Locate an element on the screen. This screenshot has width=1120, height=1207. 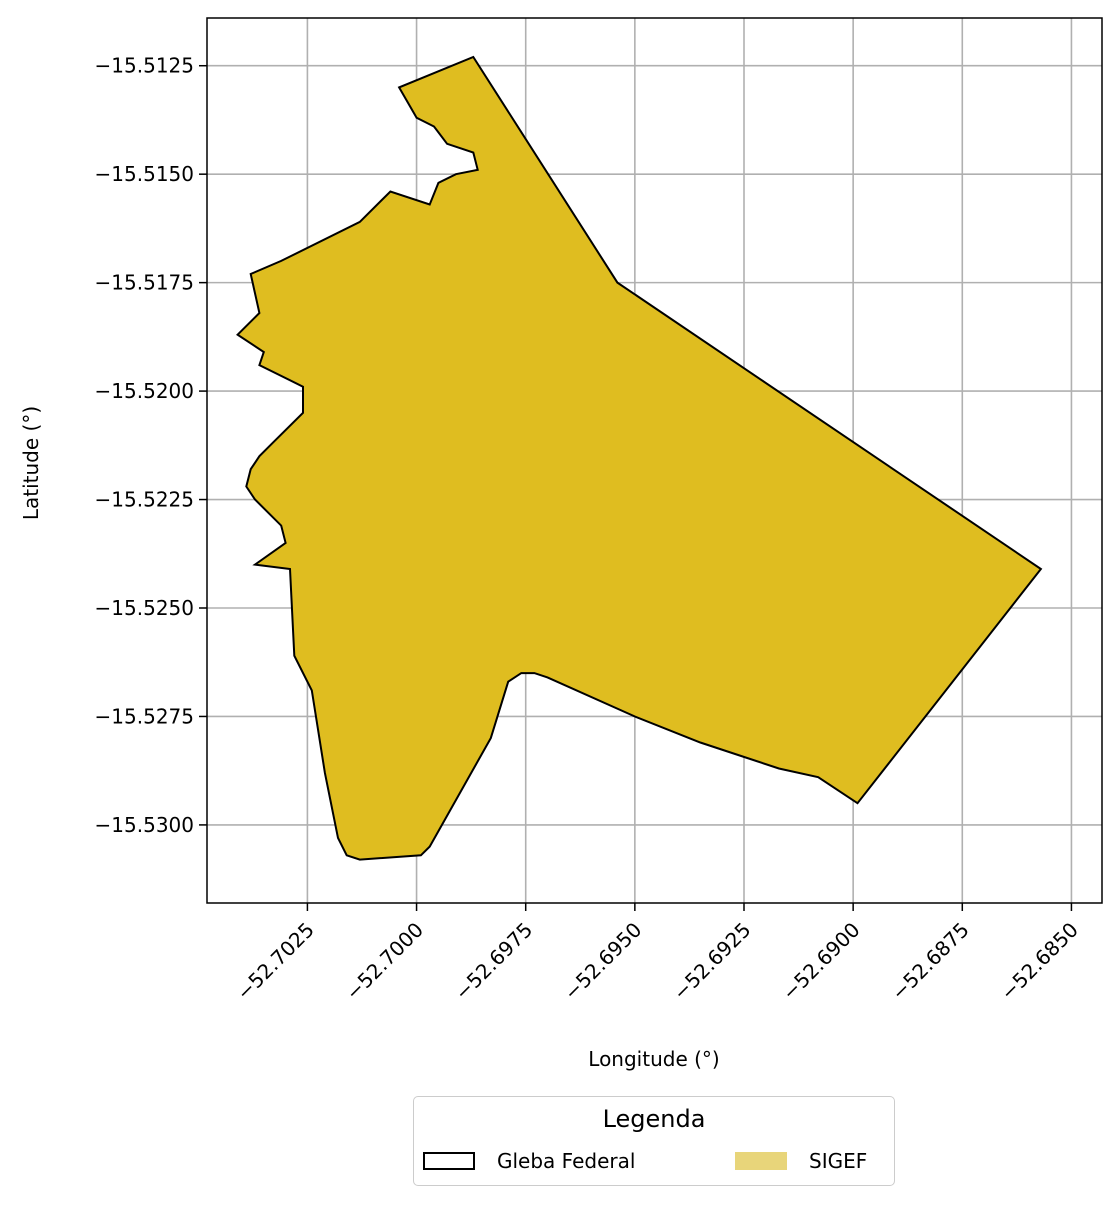
legend-fill-swatch is located at coordinates (761, 1161).